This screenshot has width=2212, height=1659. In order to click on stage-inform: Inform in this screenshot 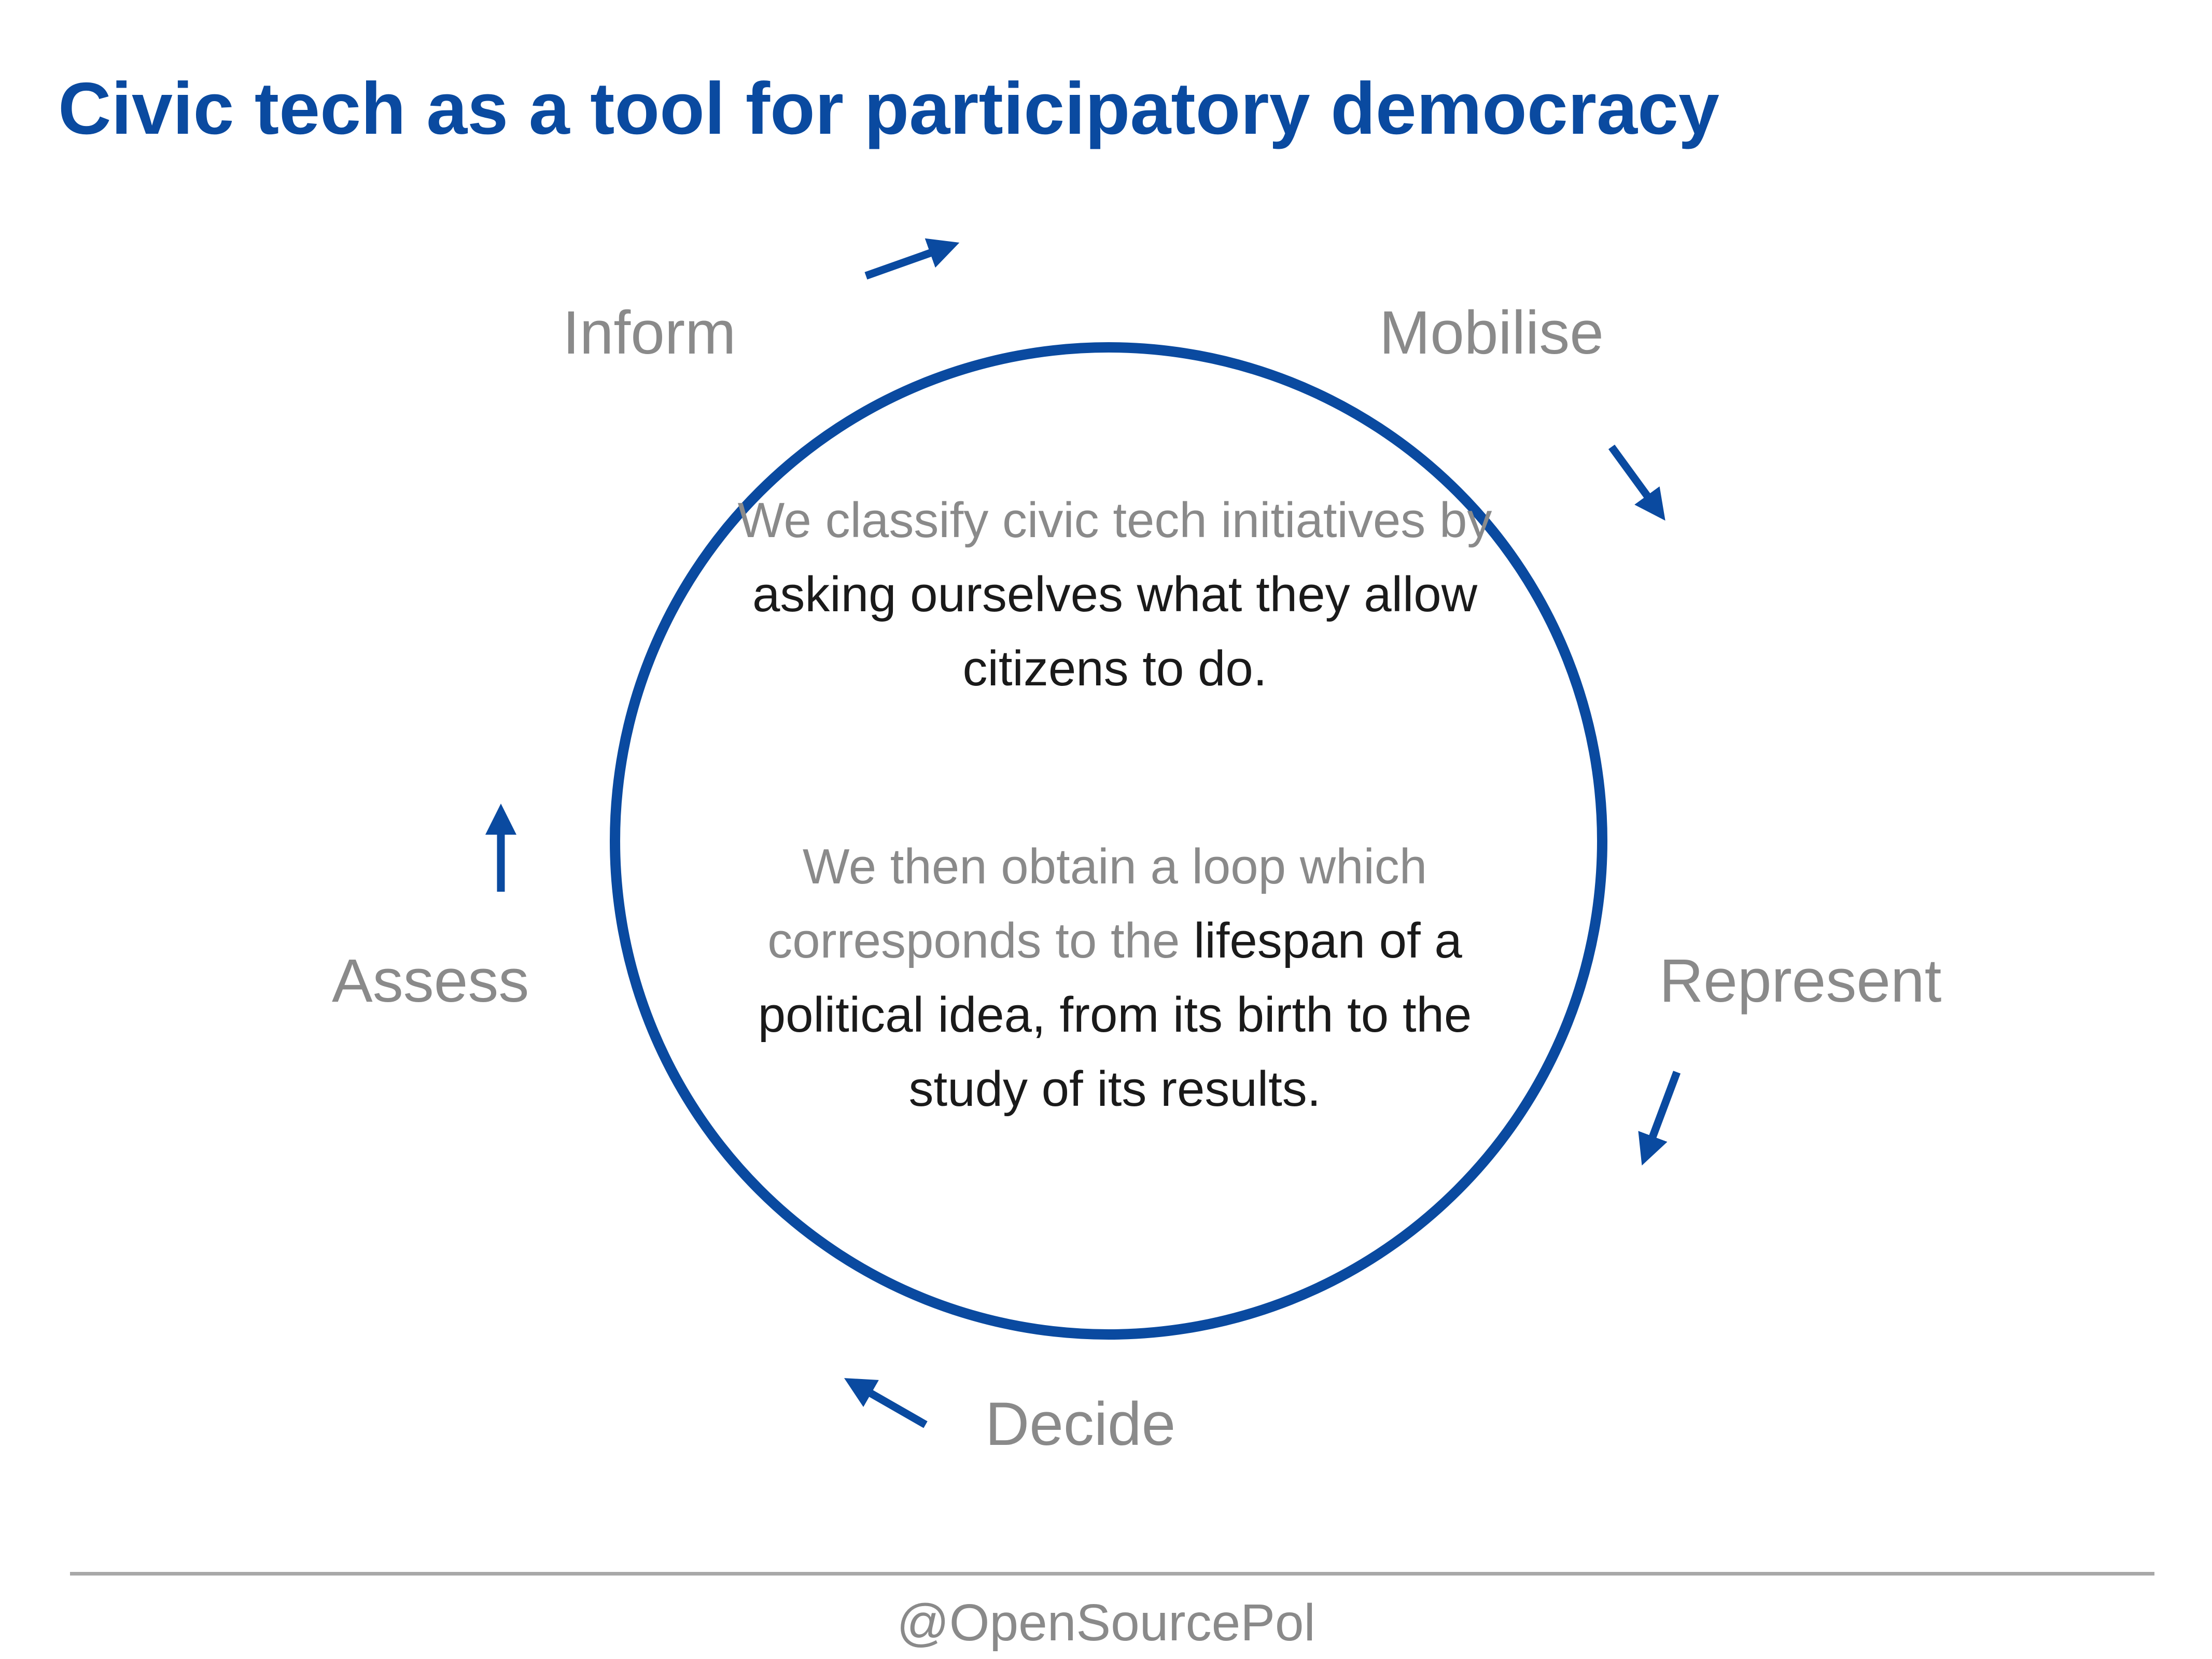, I will do `click(649, 333)`.